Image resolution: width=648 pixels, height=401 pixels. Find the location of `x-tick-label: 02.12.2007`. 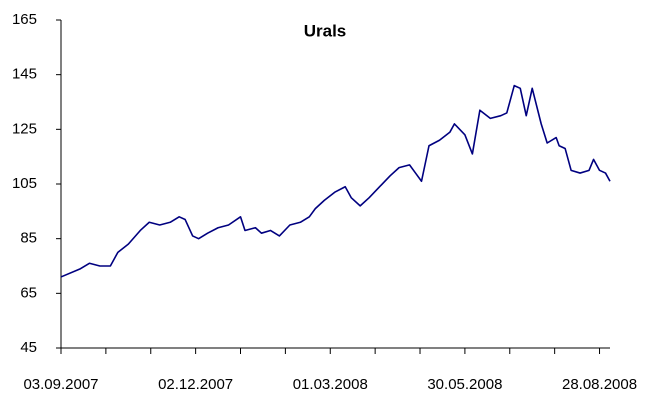

x-tick-label: 02.12.2007 is located at coordinates (195, 384).